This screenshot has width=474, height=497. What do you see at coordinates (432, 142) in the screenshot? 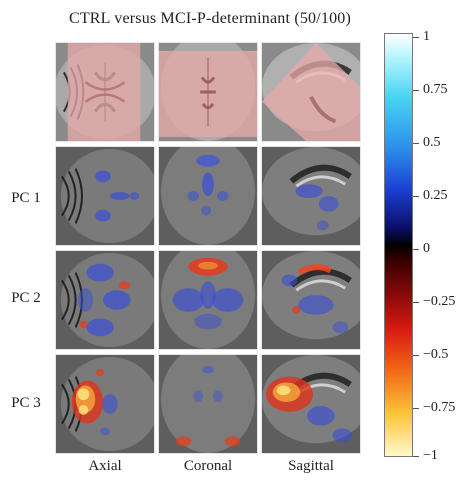
I see `colorbar-tick-label: 0.5` at bounding box center [432, 142].